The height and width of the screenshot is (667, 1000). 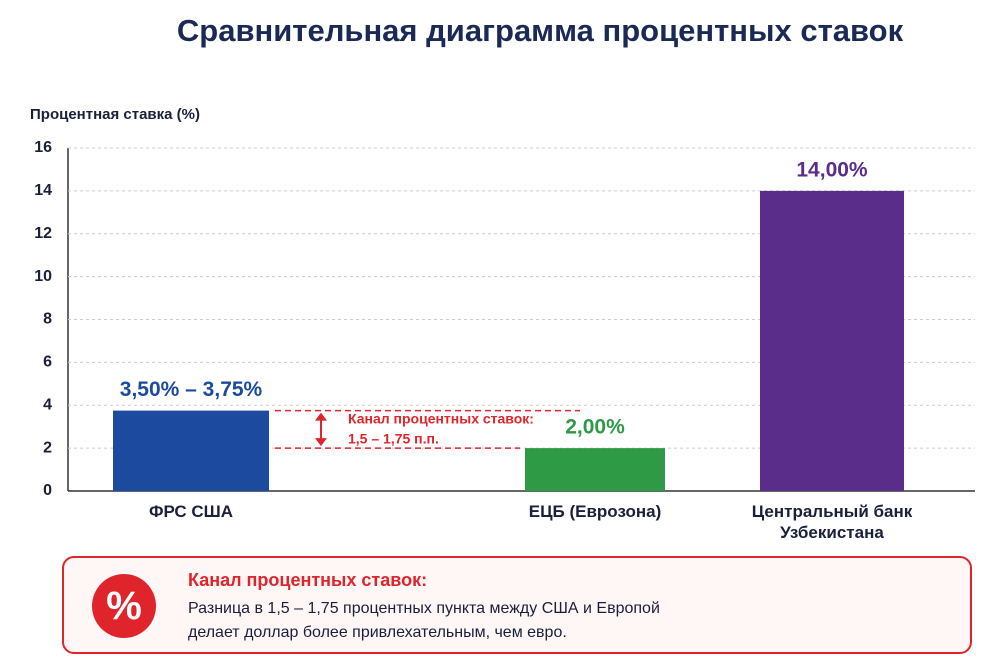 What do you see at coordinates (595, 511) in the screenshot?
I see `x-tick-label: ЕЦБ (Еврозона)` at bounding box center [595, 511].